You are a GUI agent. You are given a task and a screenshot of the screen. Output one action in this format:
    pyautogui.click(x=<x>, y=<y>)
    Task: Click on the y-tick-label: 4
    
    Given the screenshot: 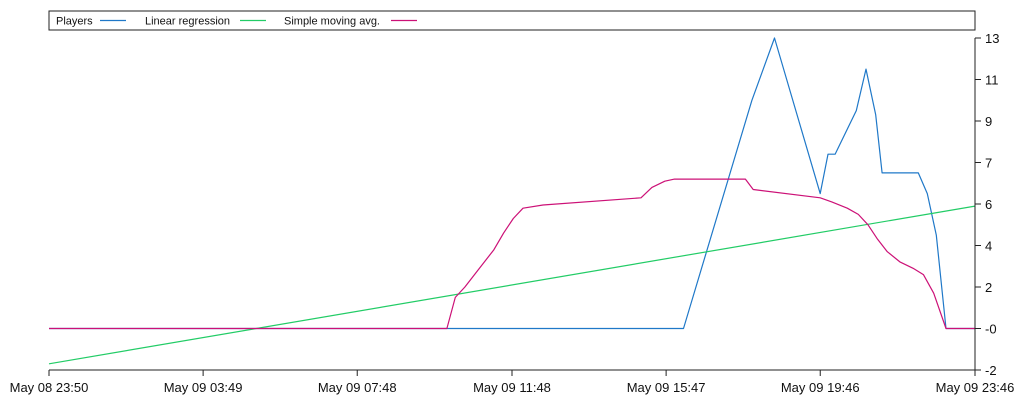 What is the action you would take?
    pyautogui.click(x=988, y=246)
    